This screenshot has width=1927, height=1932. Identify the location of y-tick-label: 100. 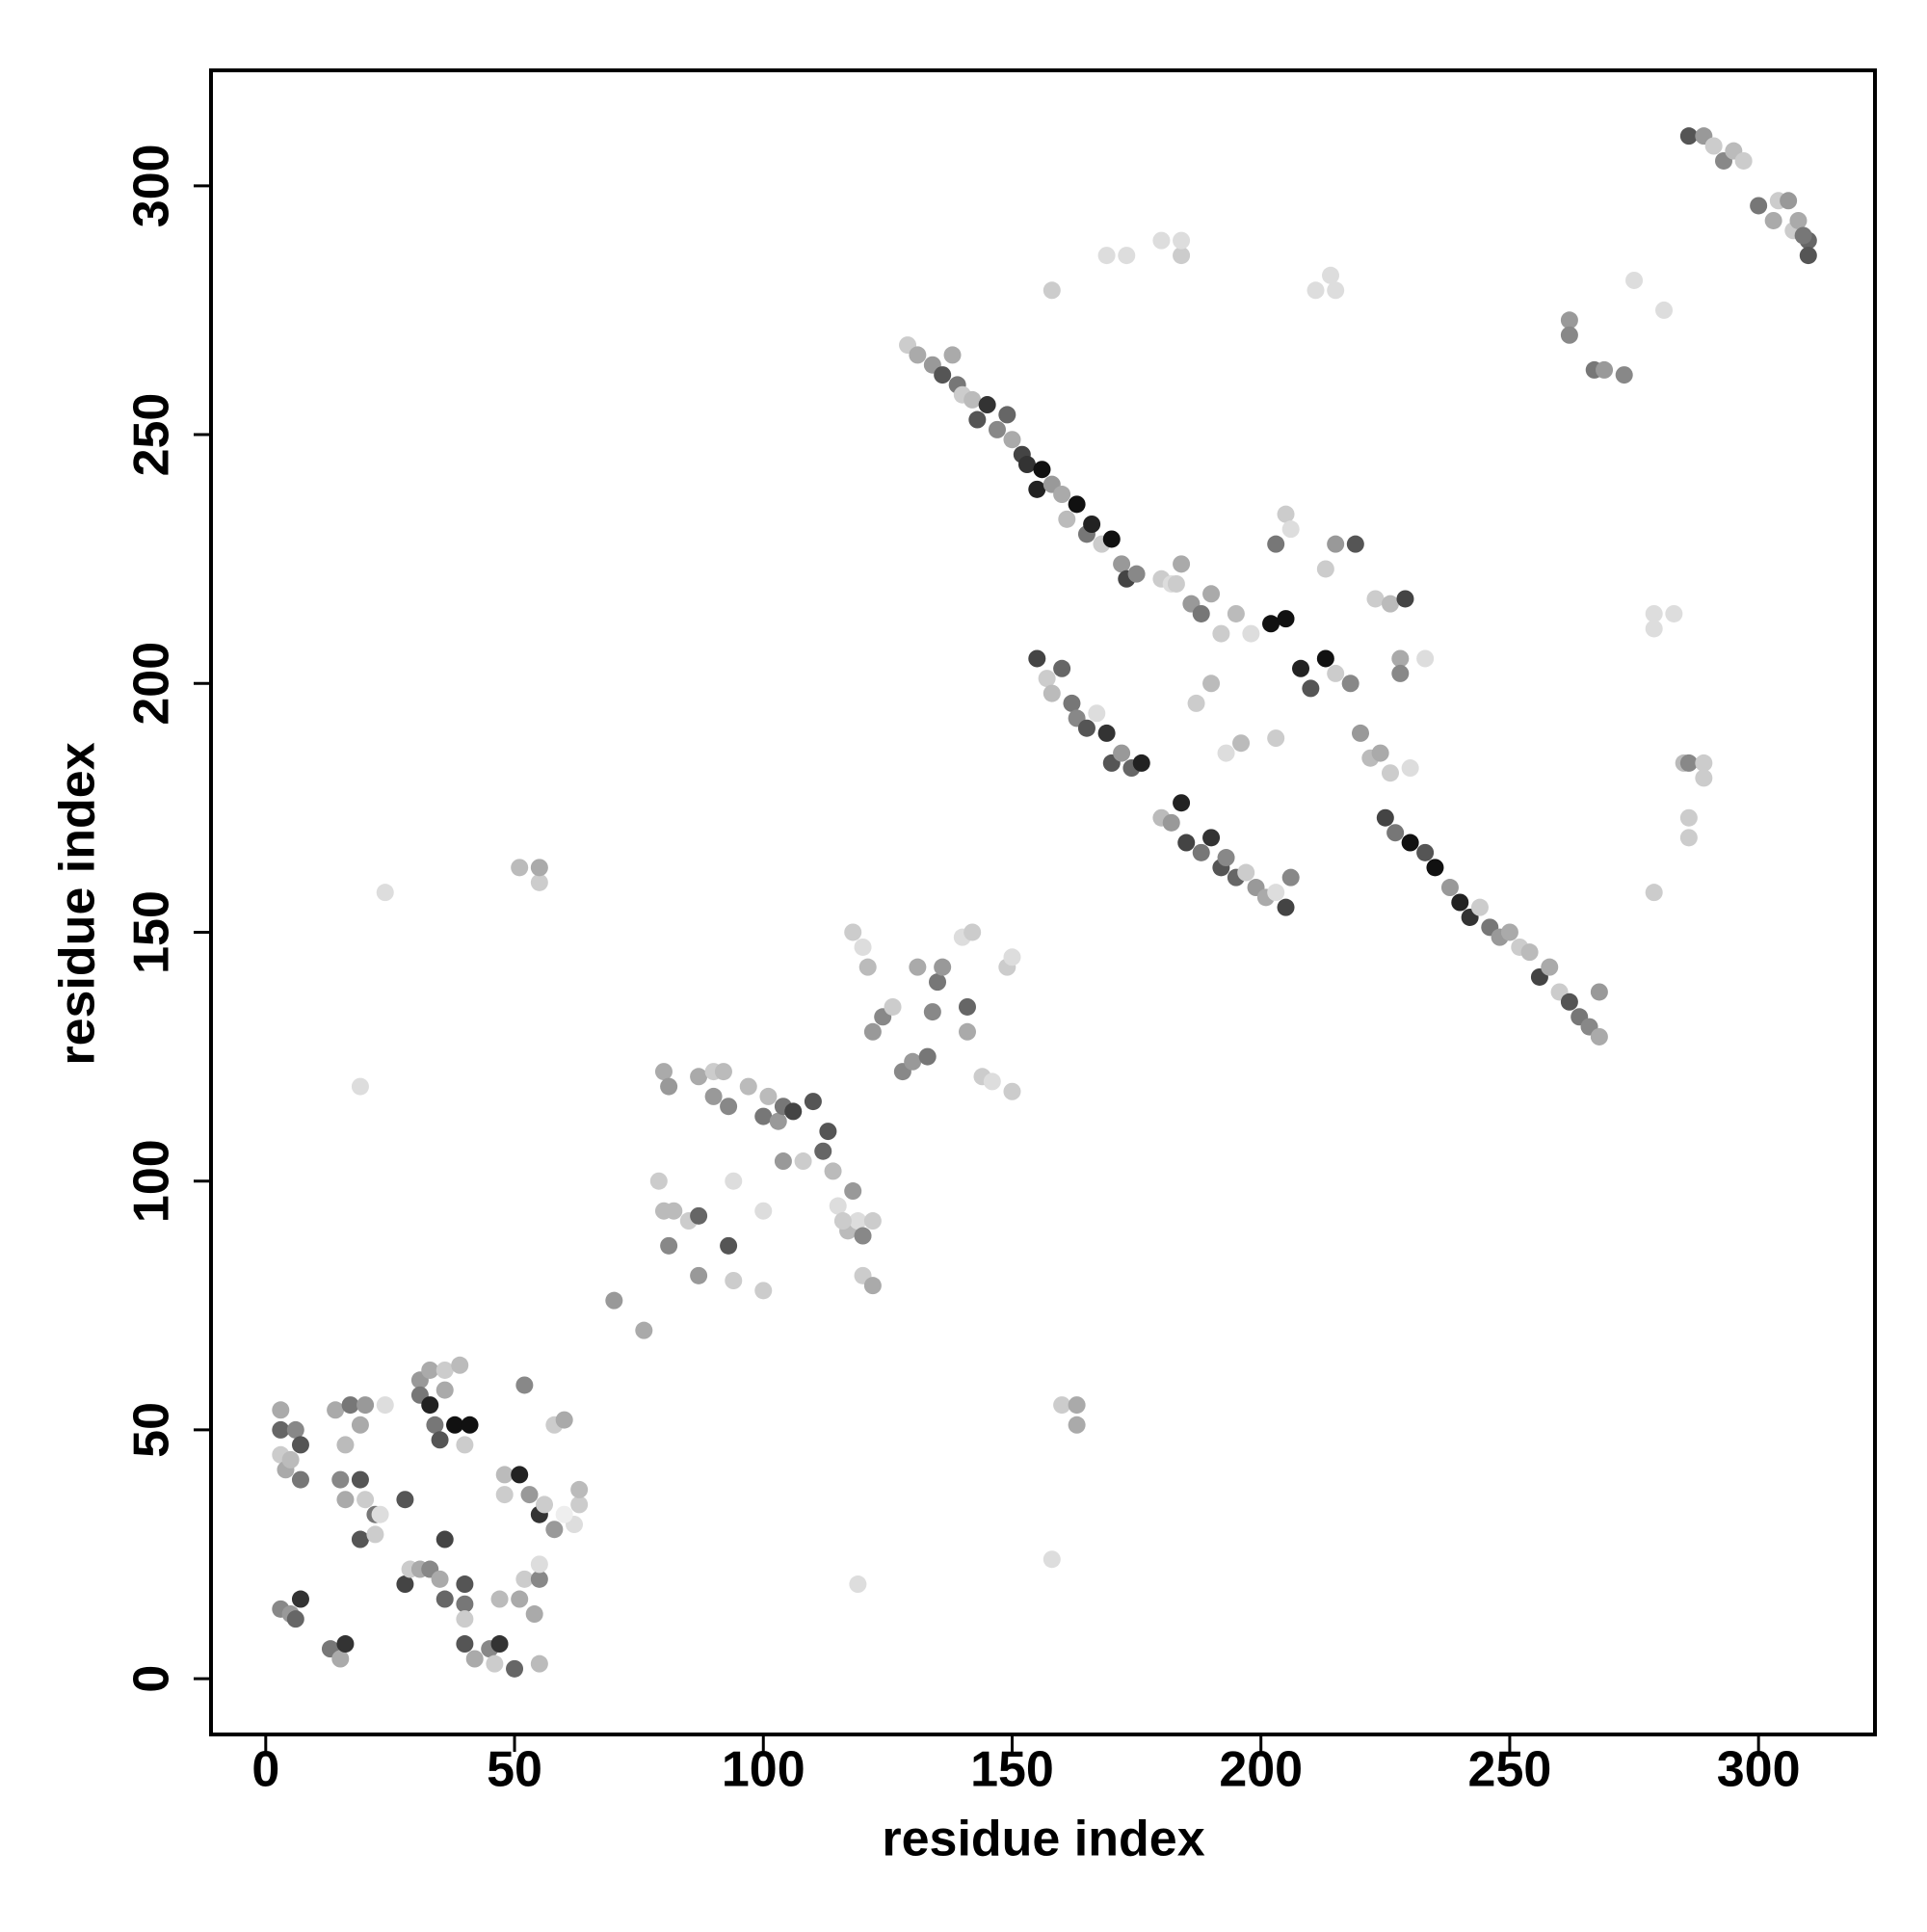
(152, 1181).